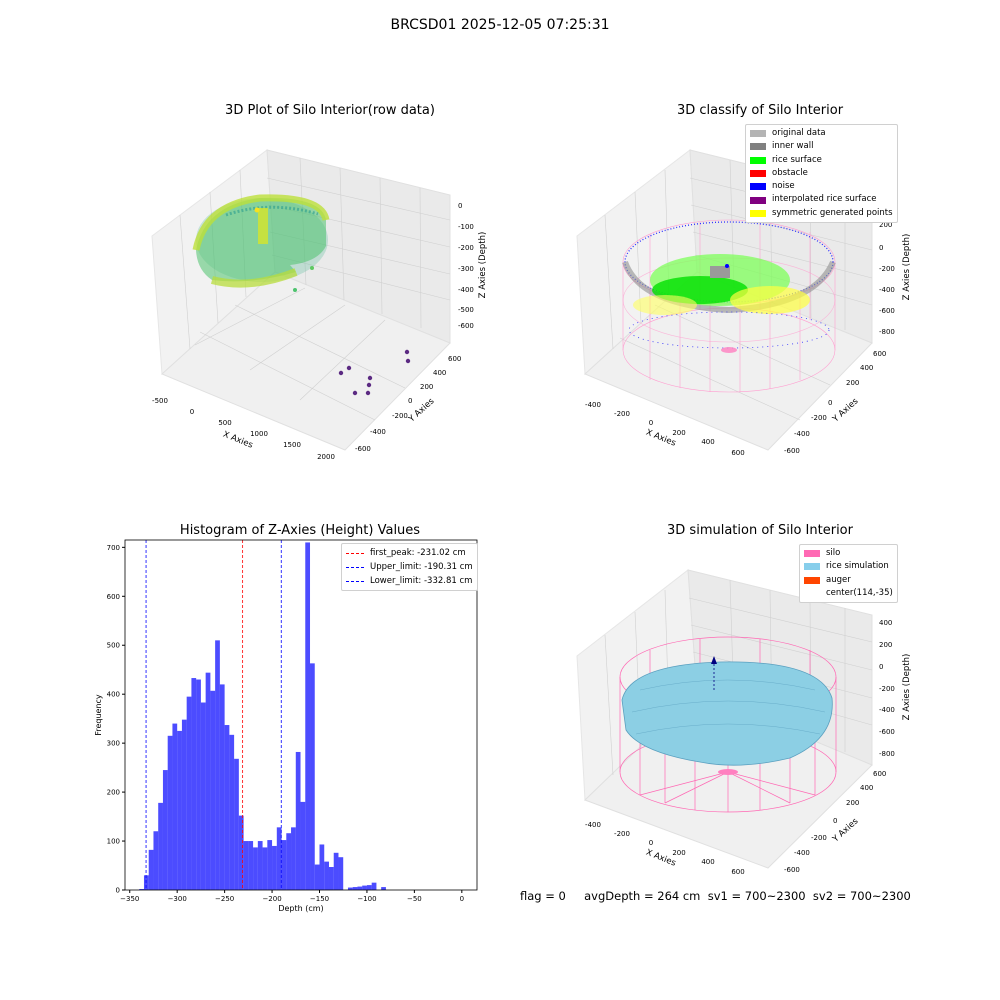 The height and width of the screenshot is (1000, 1000). Describe the element at coordinates (887, 332) in the screenshot. I see `p2-ztick: -800` at that location.